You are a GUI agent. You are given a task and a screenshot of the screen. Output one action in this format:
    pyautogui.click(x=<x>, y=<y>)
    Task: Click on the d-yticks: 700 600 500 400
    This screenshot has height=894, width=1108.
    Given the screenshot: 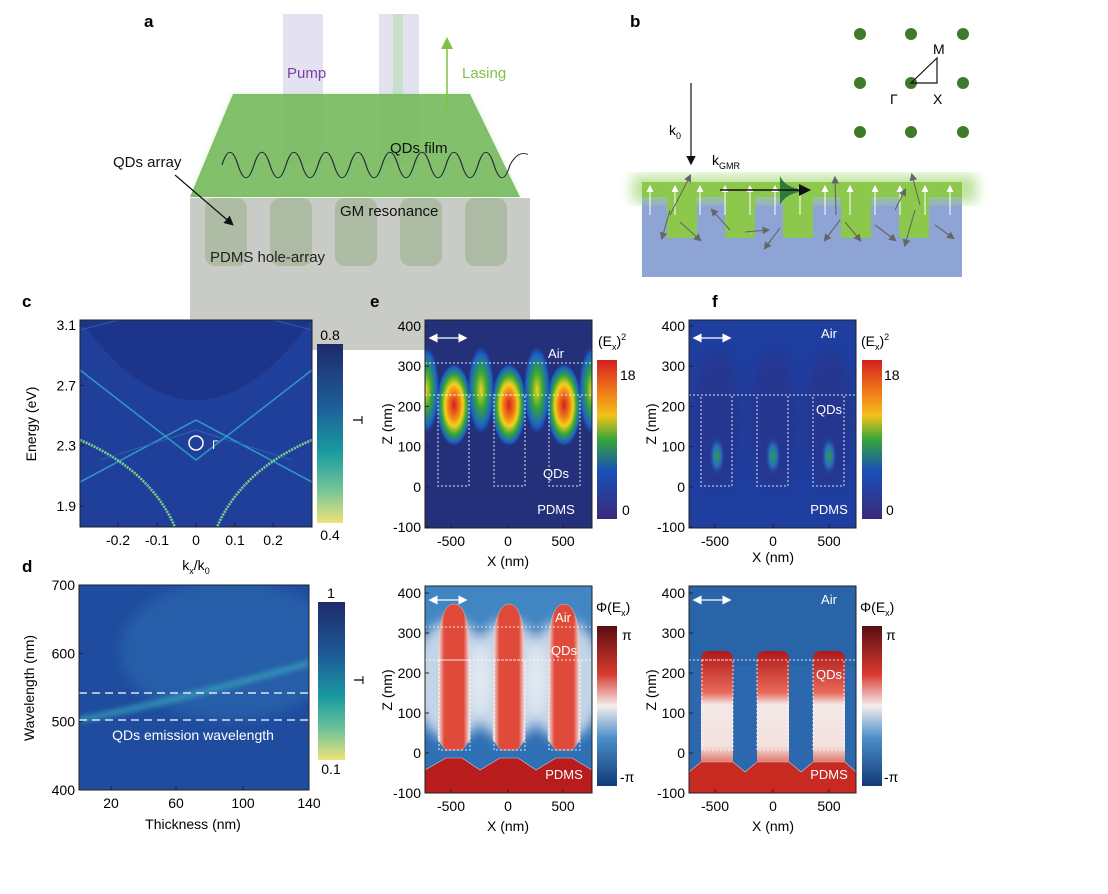 What is the action you would take?
    pyautogui.click(x=67, y=687)
    